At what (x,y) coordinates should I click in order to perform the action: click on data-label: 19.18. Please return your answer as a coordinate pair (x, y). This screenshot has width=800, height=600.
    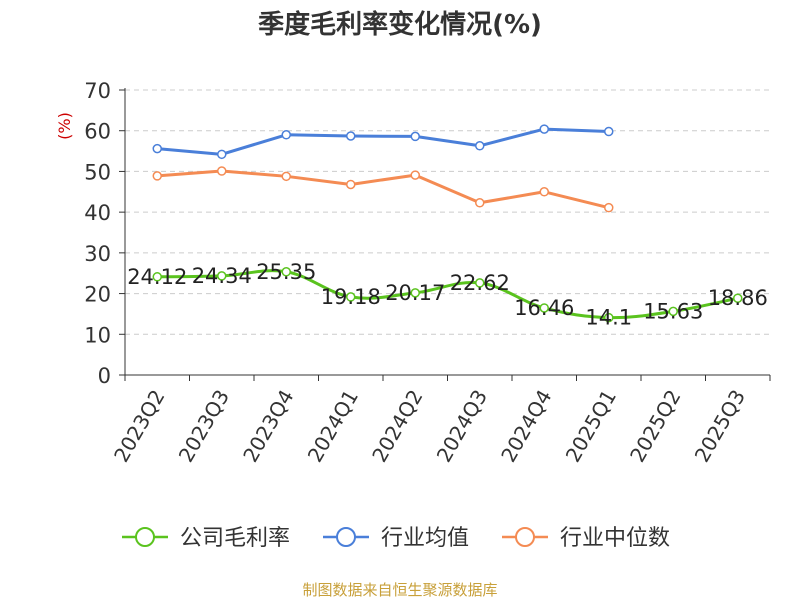
    Looking at the image, I should click on (351, 297).